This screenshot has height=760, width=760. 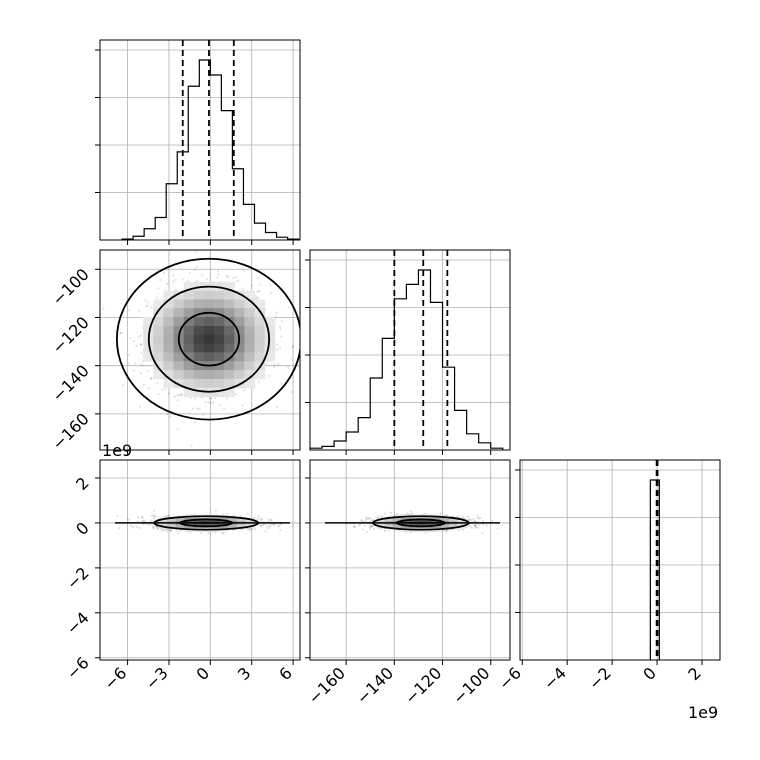 What do you see at coordinates (157, 678) in the screenshot?
I see `x-tick-label: −3` at bounding box center [157, 678].